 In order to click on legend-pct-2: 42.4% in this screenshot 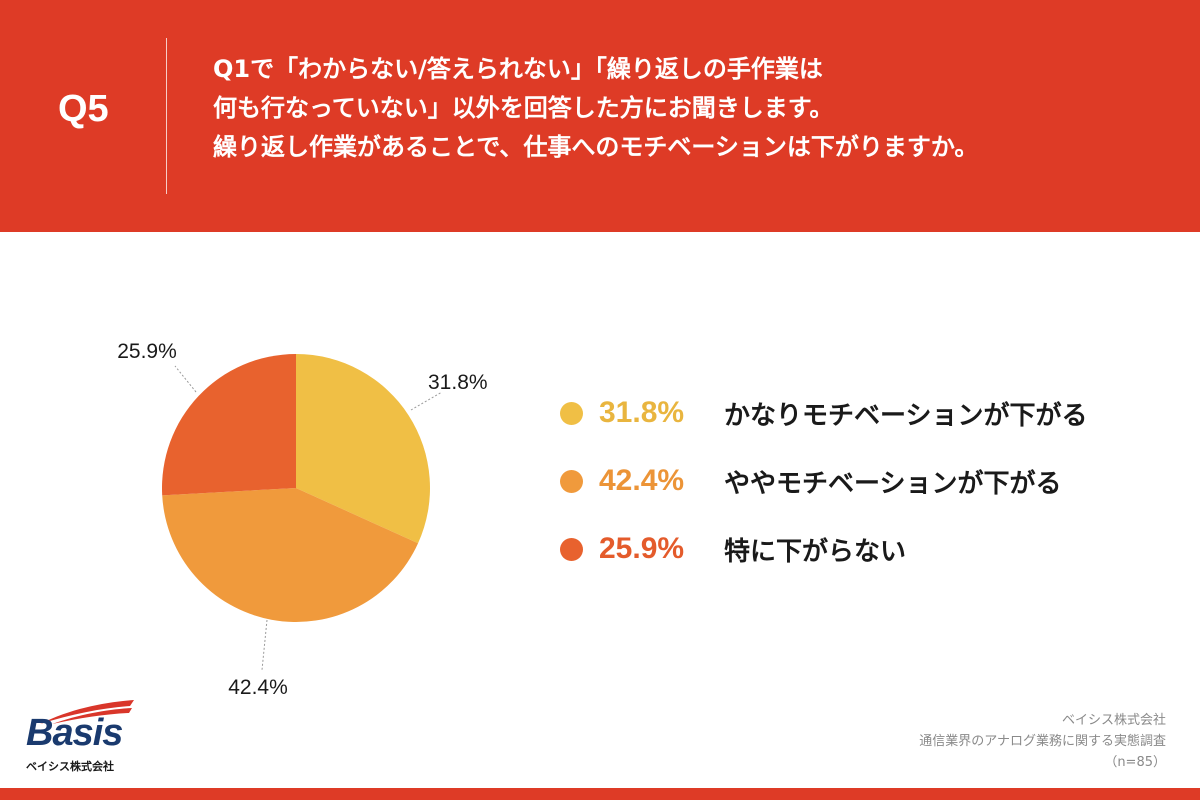, I will do `click(642, 480)`.